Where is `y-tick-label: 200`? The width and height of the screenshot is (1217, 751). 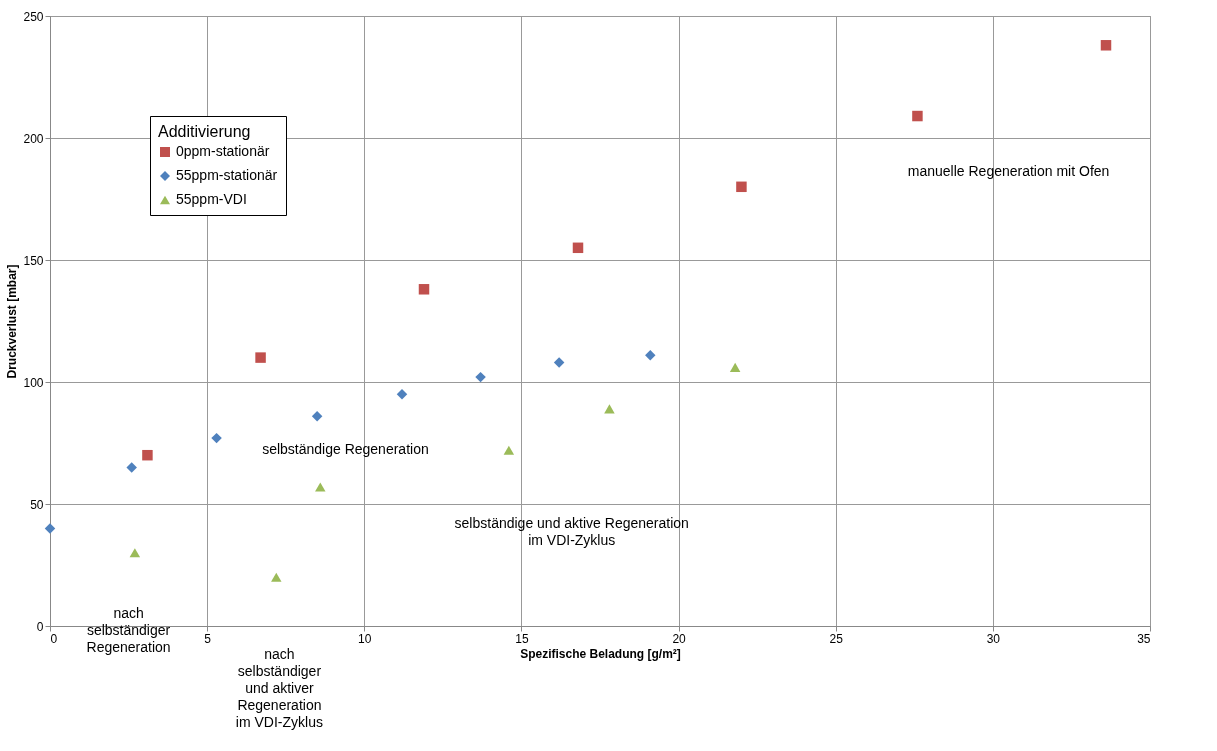
y-tick-label: 200 is located at coordinates (33, 138).